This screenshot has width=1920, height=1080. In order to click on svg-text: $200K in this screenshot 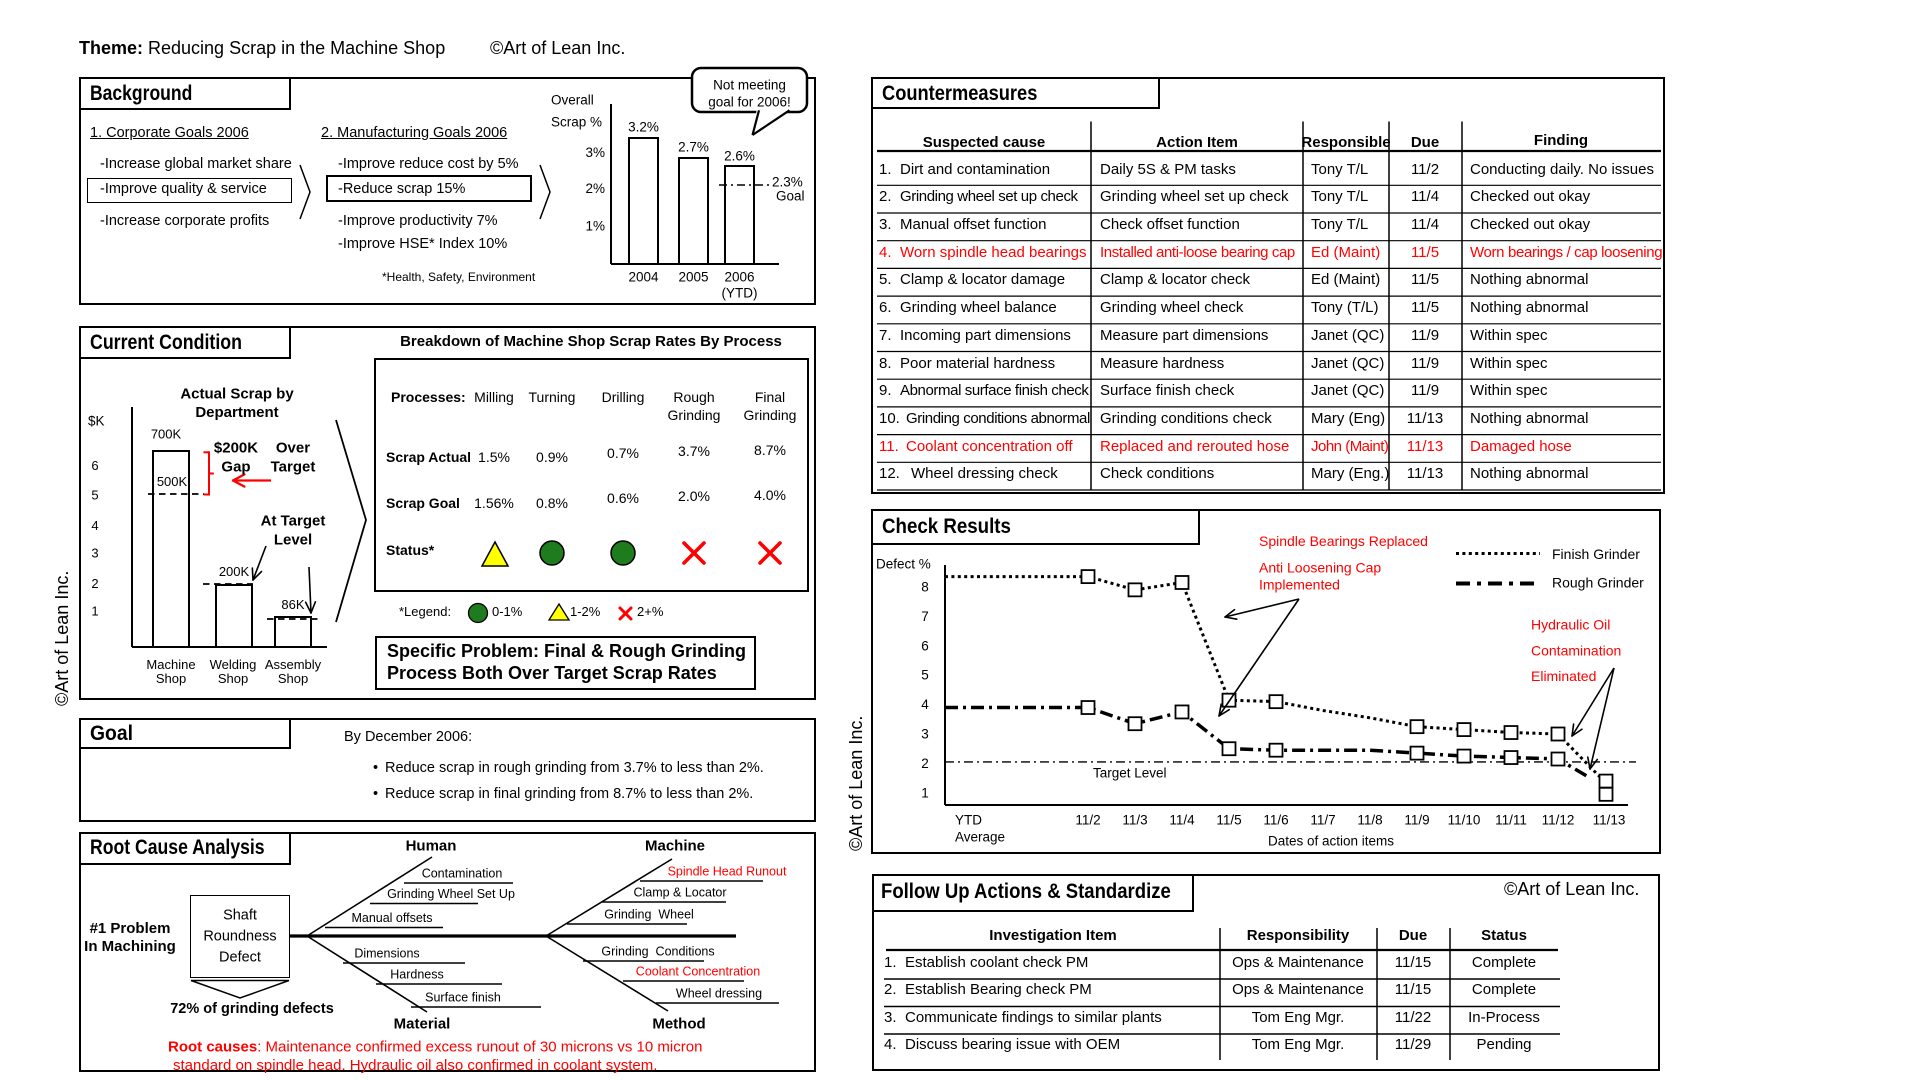, I will do `click(236, 447)`.